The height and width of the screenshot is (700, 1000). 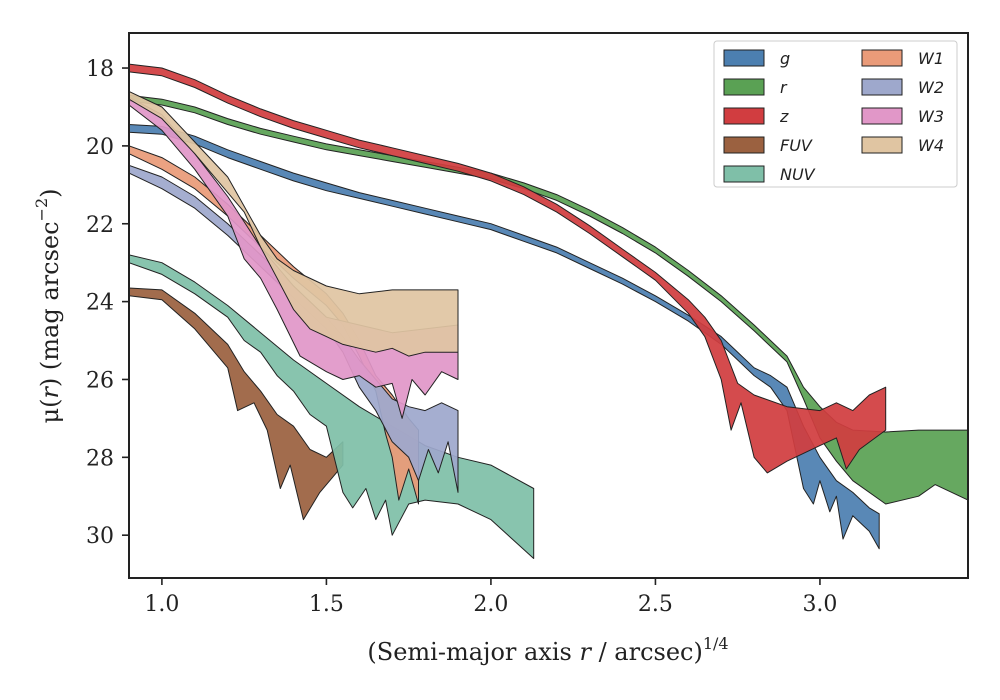 I want to click on y-axis-label-tail: ) (mag arcsec, so click(x=50, y=304).